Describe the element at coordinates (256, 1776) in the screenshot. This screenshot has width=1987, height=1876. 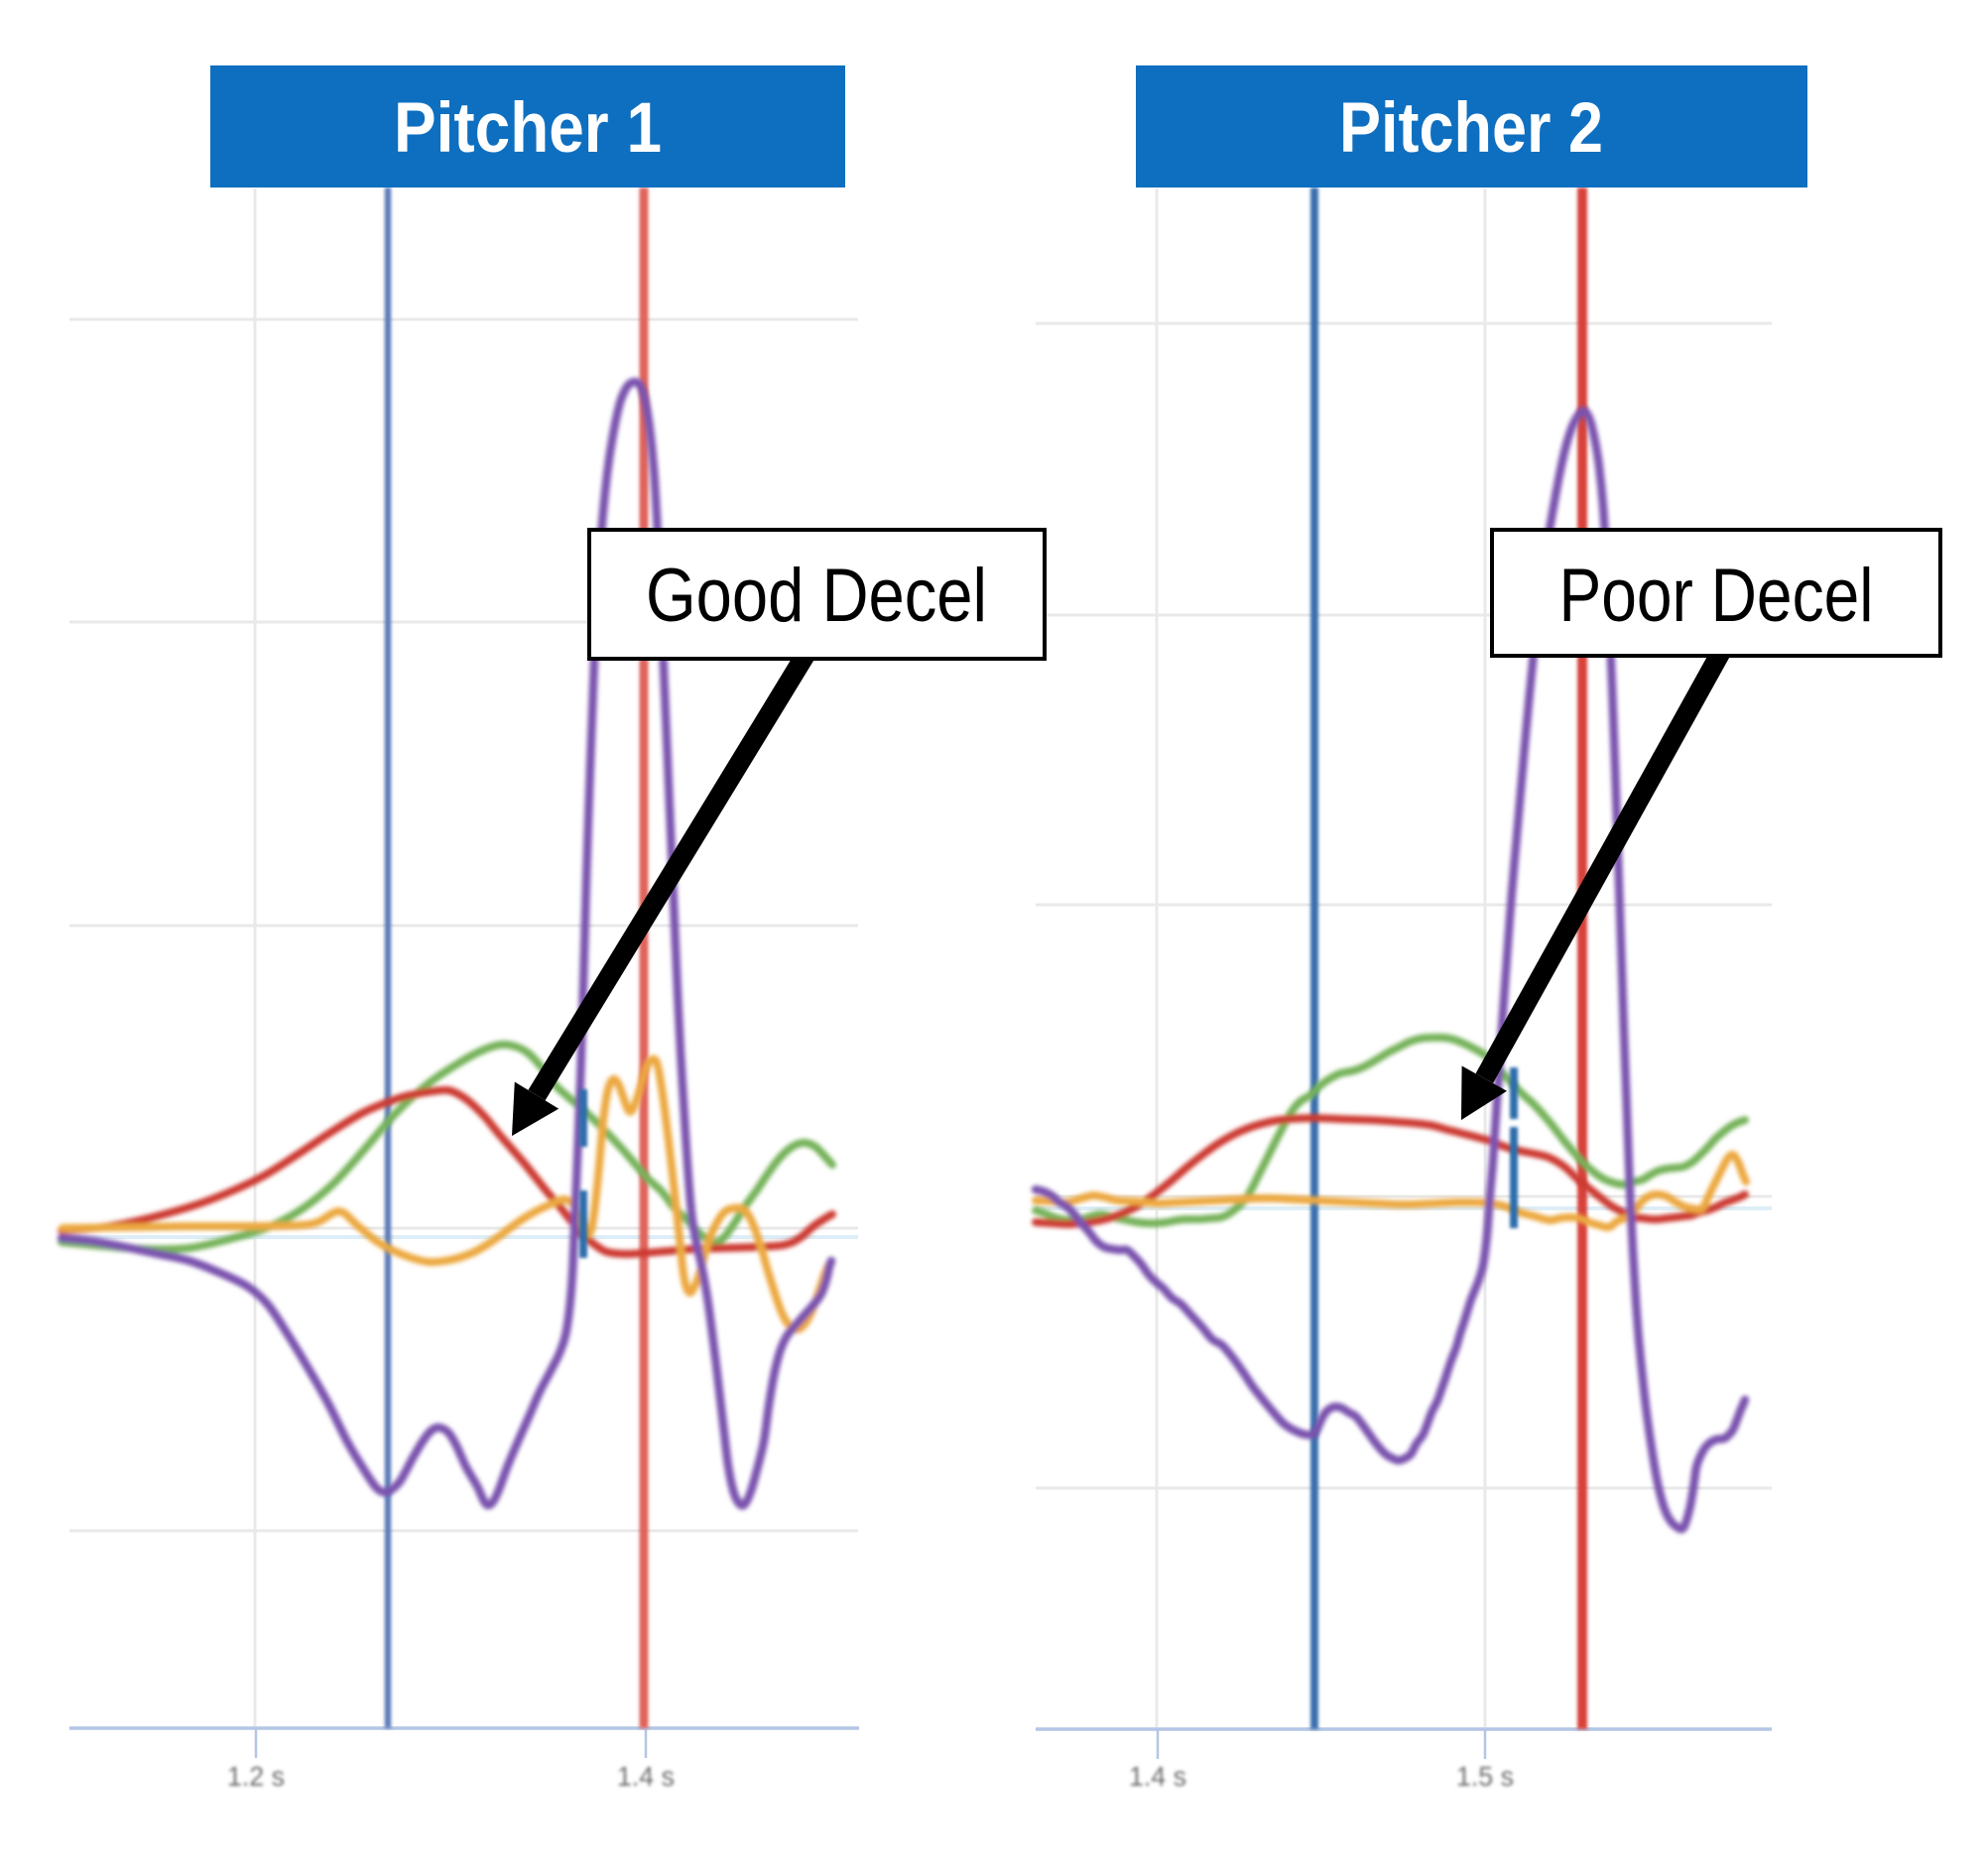
I see `svg-text: 1.2 s` at that location.